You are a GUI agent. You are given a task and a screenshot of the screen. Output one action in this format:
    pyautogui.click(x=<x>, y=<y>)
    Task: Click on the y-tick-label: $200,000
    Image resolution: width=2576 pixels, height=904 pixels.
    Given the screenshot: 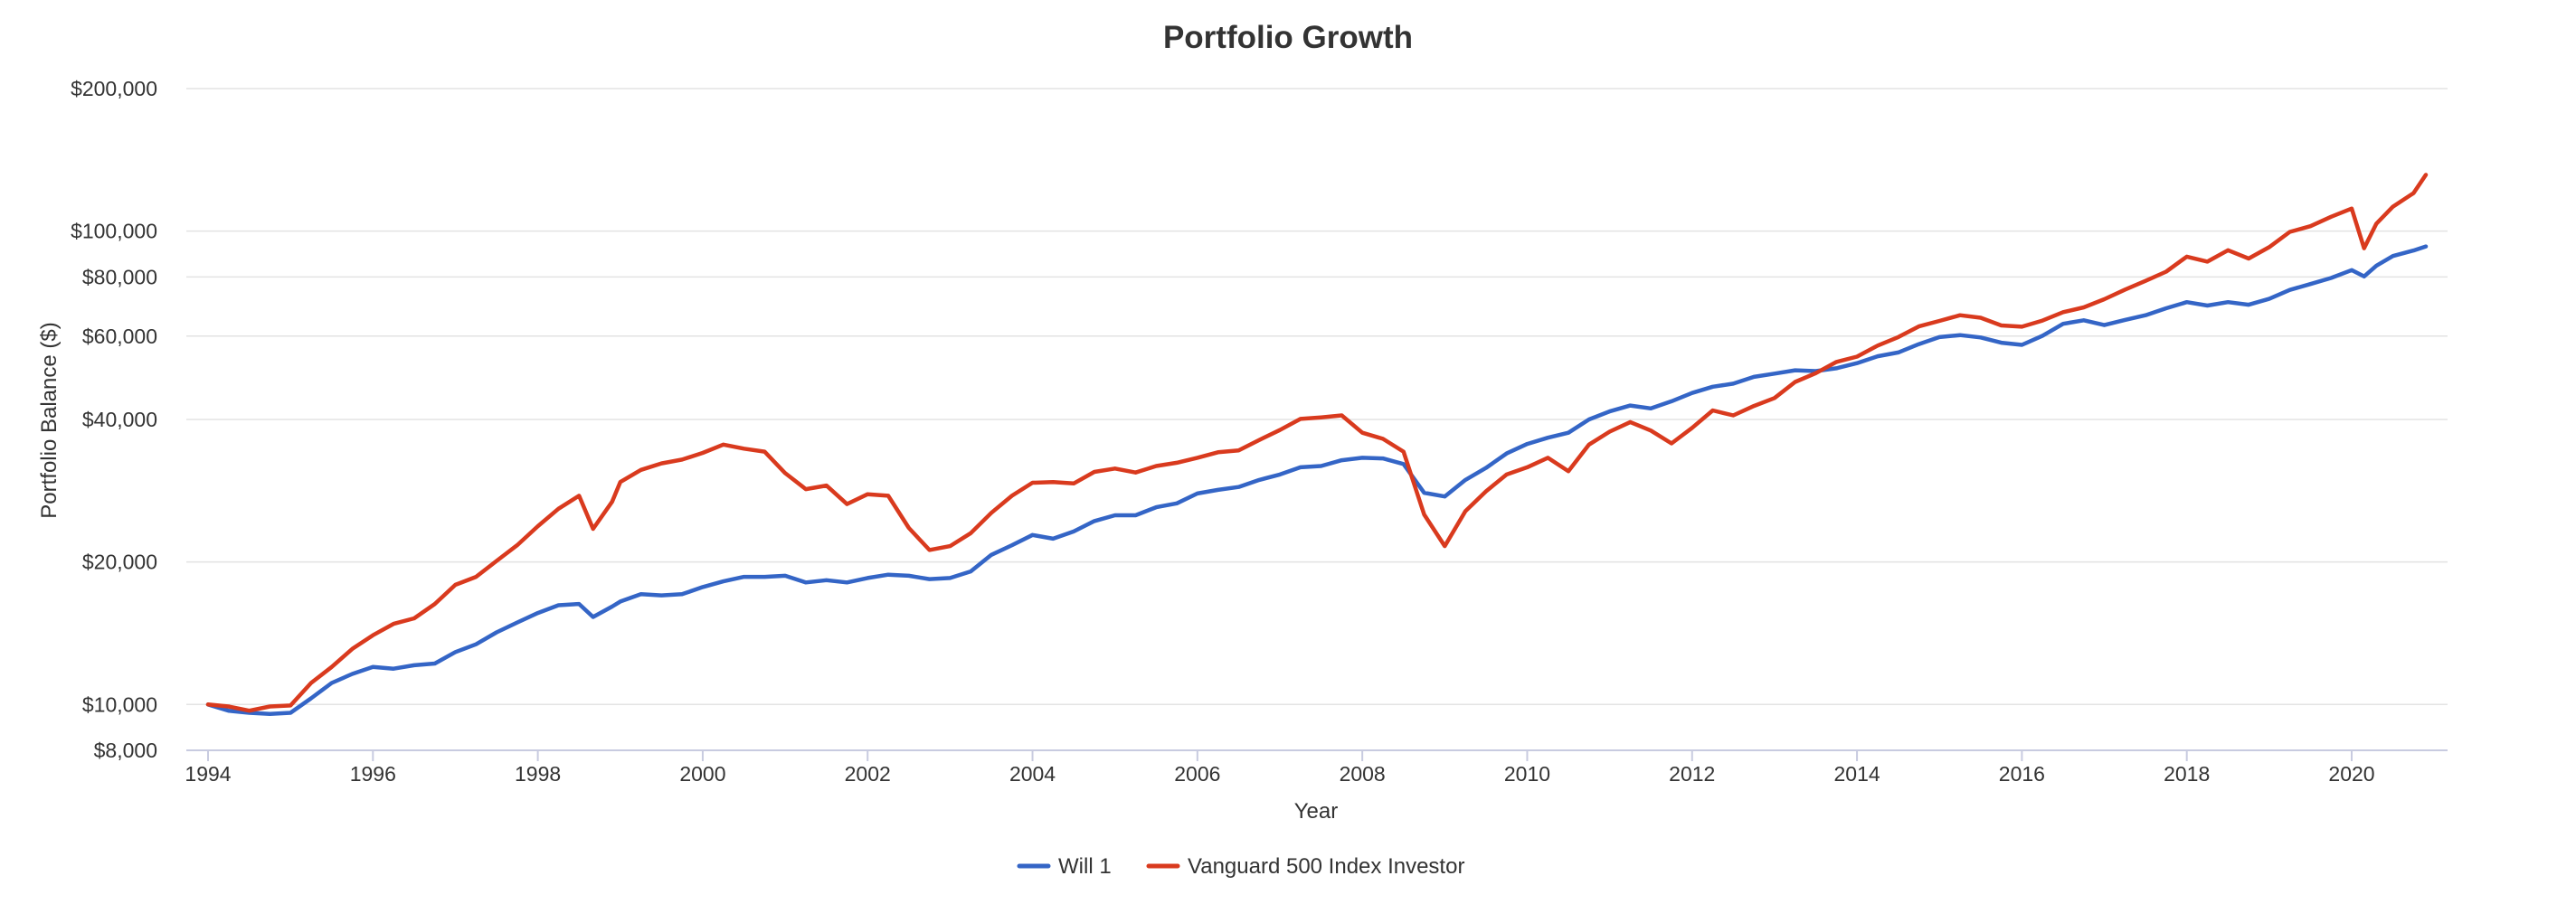 What is the action you would take?
    pyautogui.click(x=114, y=88)
    